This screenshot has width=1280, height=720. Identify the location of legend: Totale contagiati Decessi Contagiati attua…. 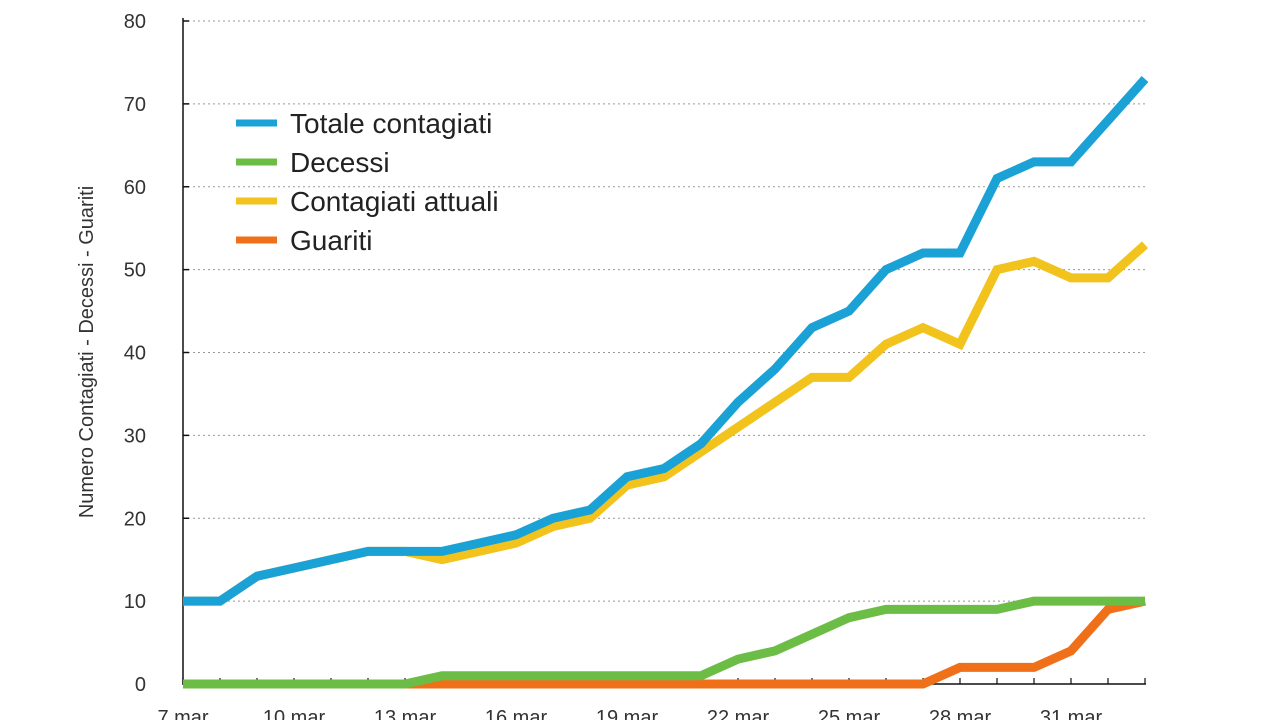
(367, 182).